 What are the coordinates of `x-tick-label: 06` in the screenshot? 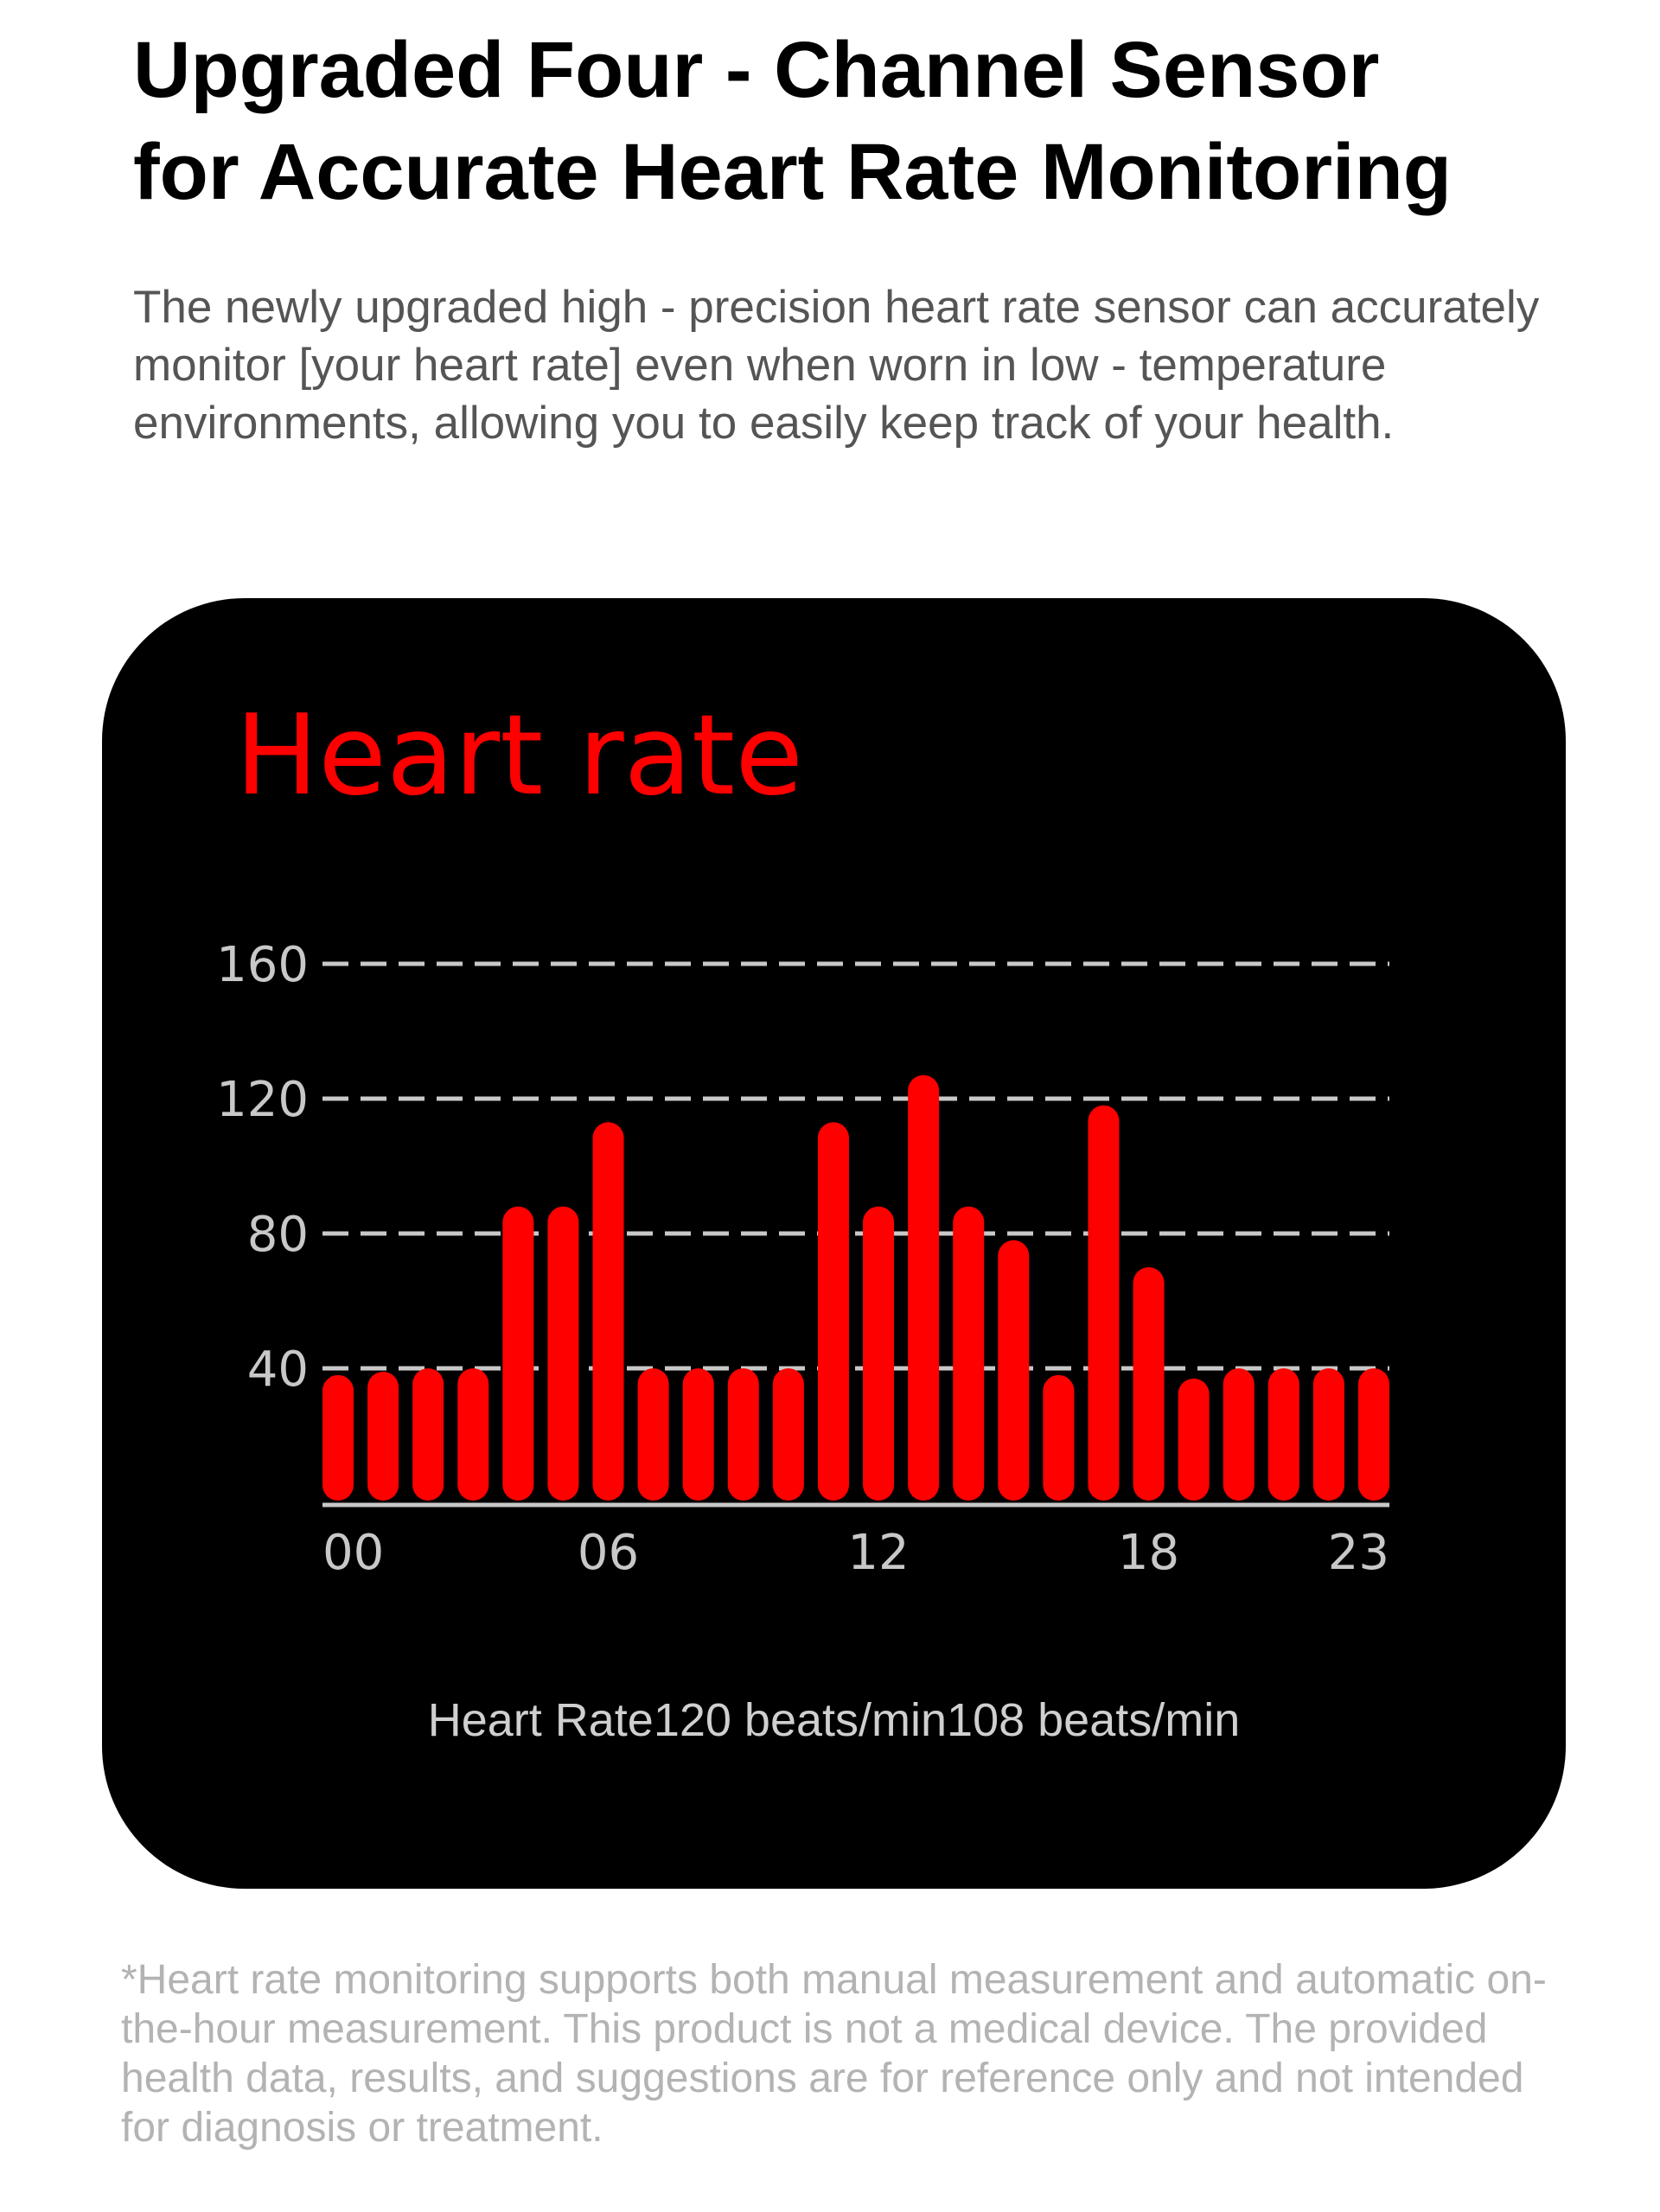 It's located at (608, 1553).